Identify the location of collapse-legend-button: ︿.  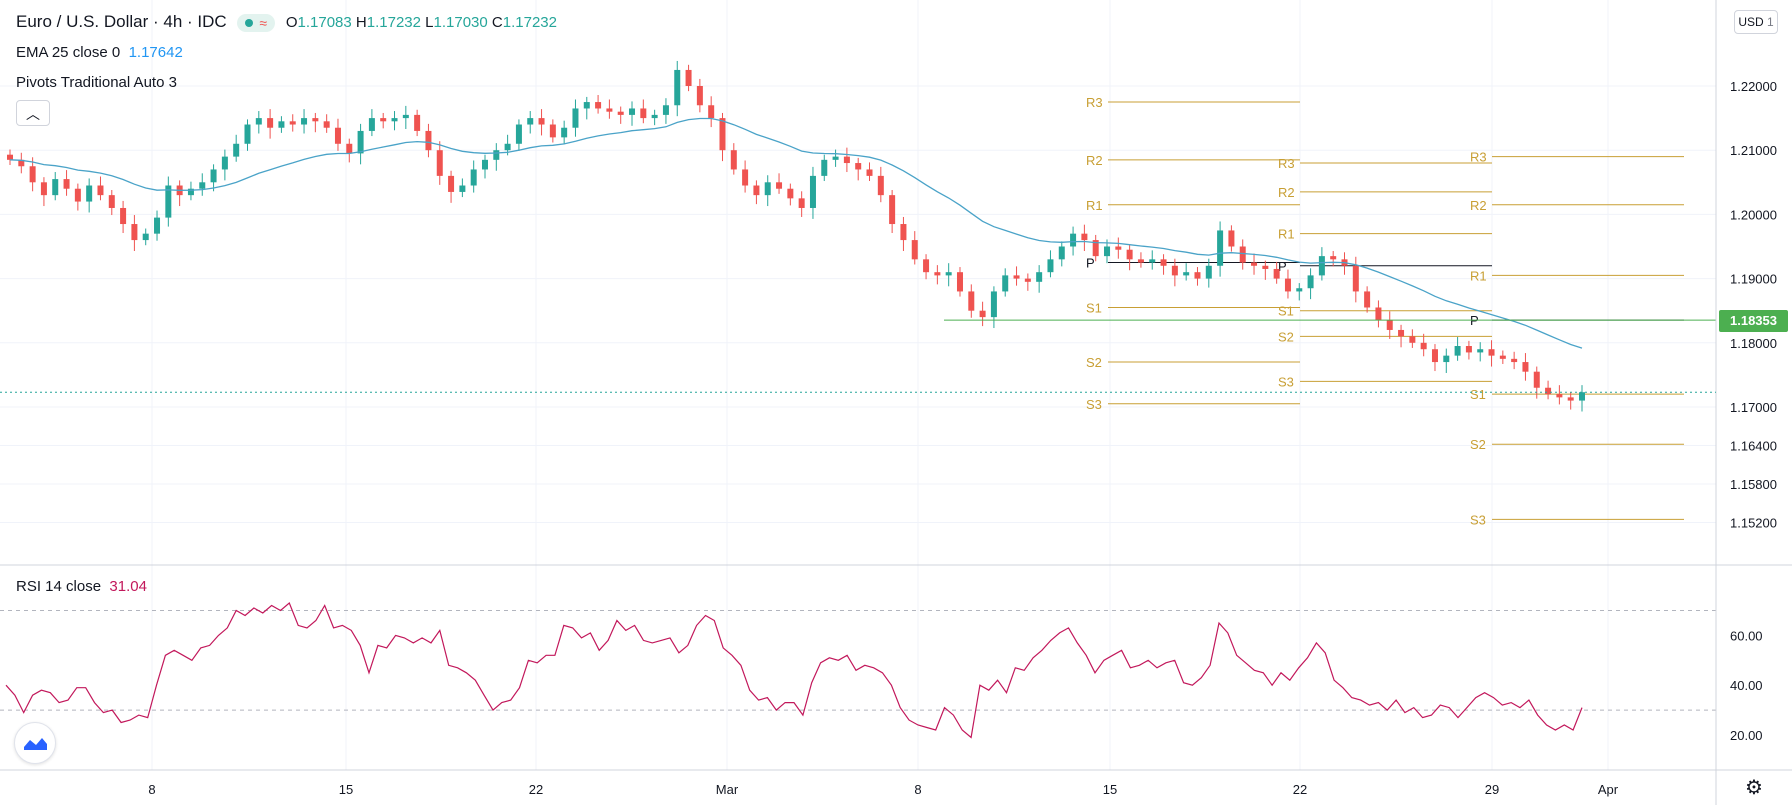
(33, 113).